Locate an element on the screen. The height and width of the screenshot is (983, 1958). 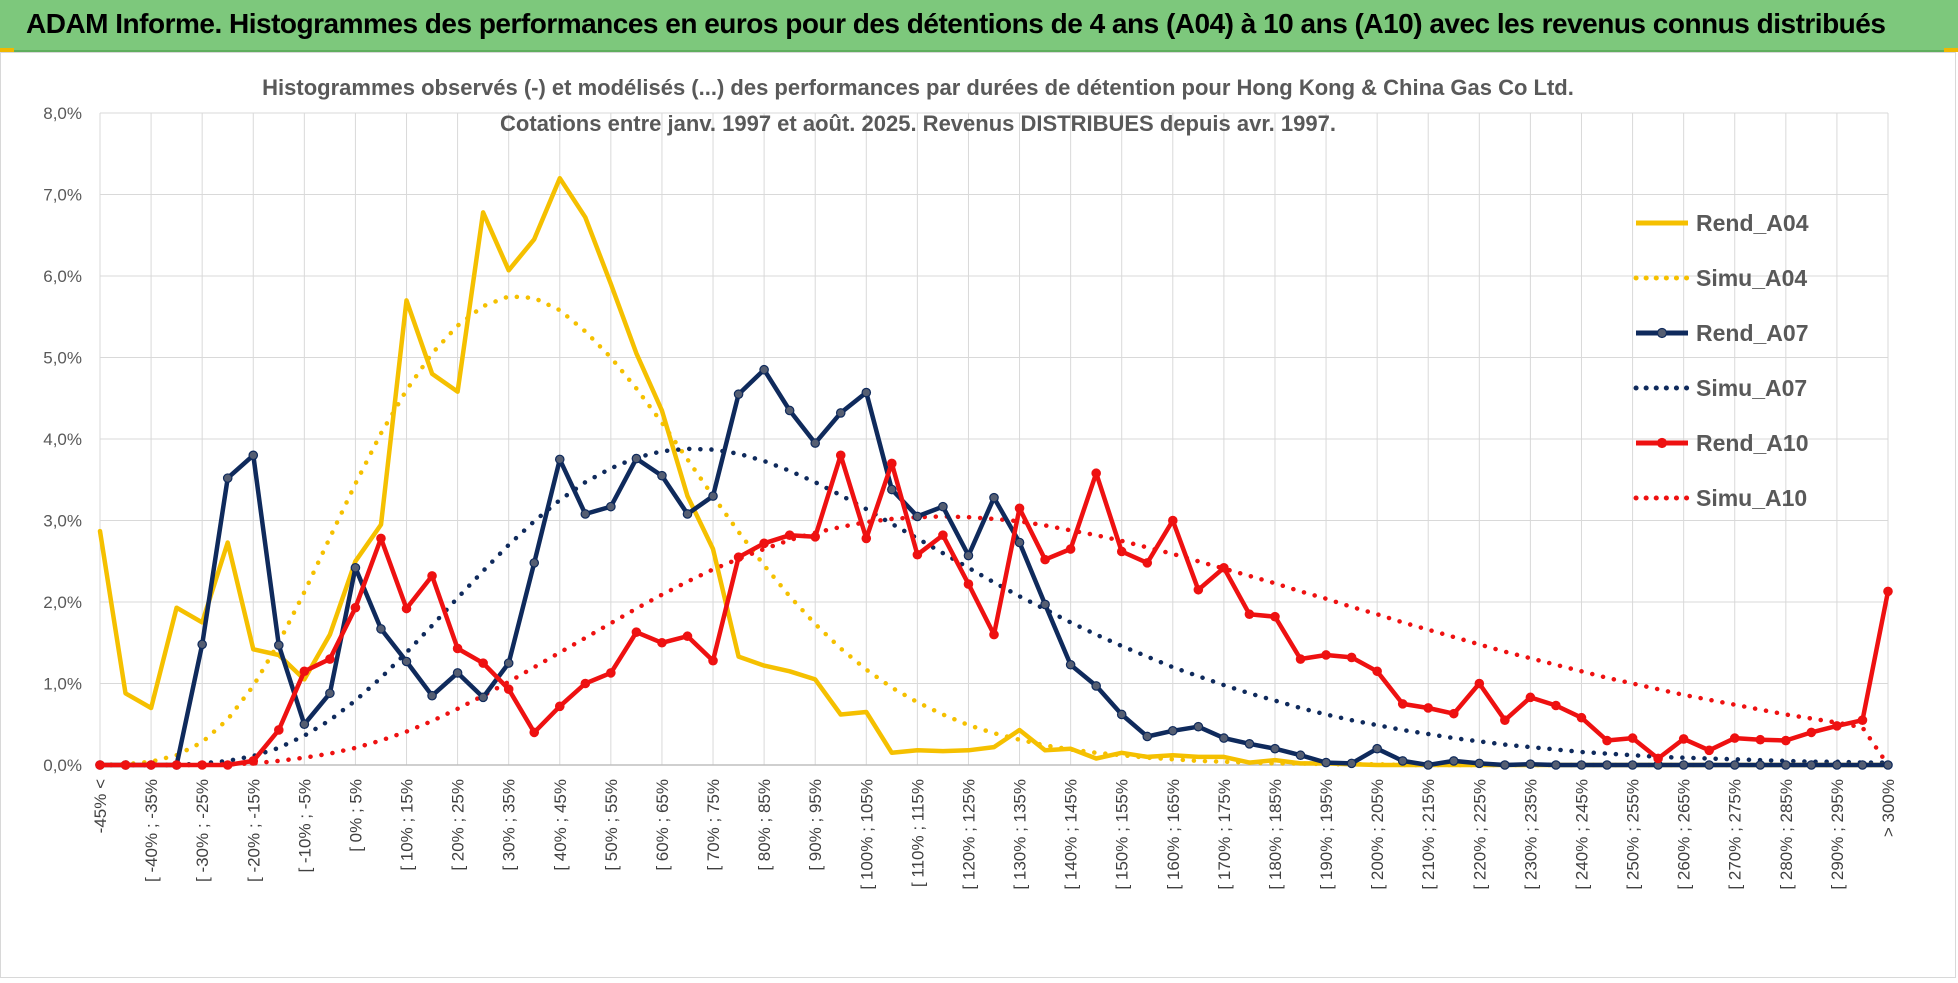
x-tick-label: [ 270% ; 275% is located at coordinates (1735, 834).